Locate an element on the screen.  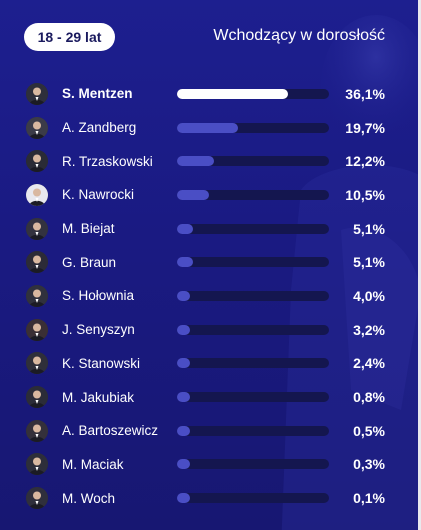
candidate-row: M. Jakubiak 0,8% is located at coordinates (210, 397).